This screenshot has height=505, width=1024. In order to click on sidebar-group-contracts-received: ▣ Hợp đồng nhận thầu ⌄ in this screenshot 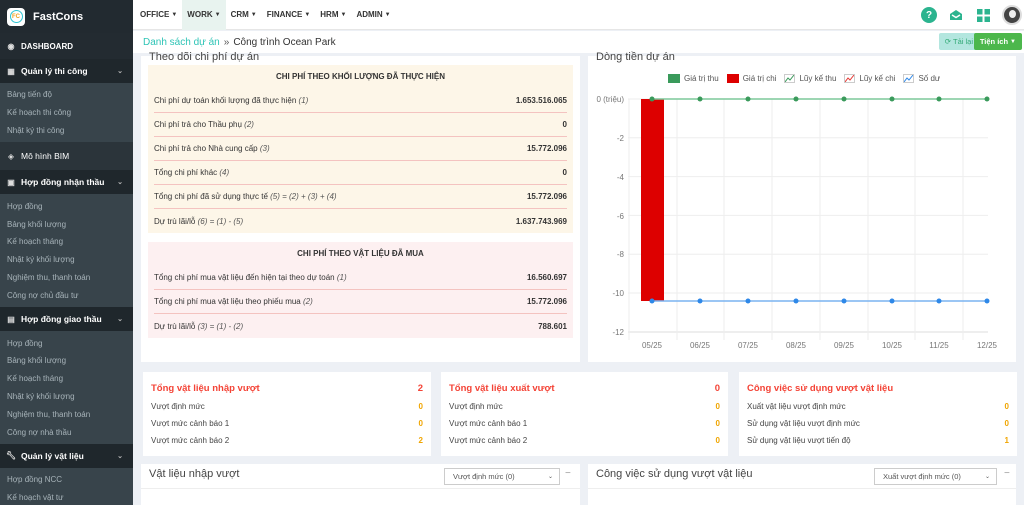, I will do `click(66, 182)`.